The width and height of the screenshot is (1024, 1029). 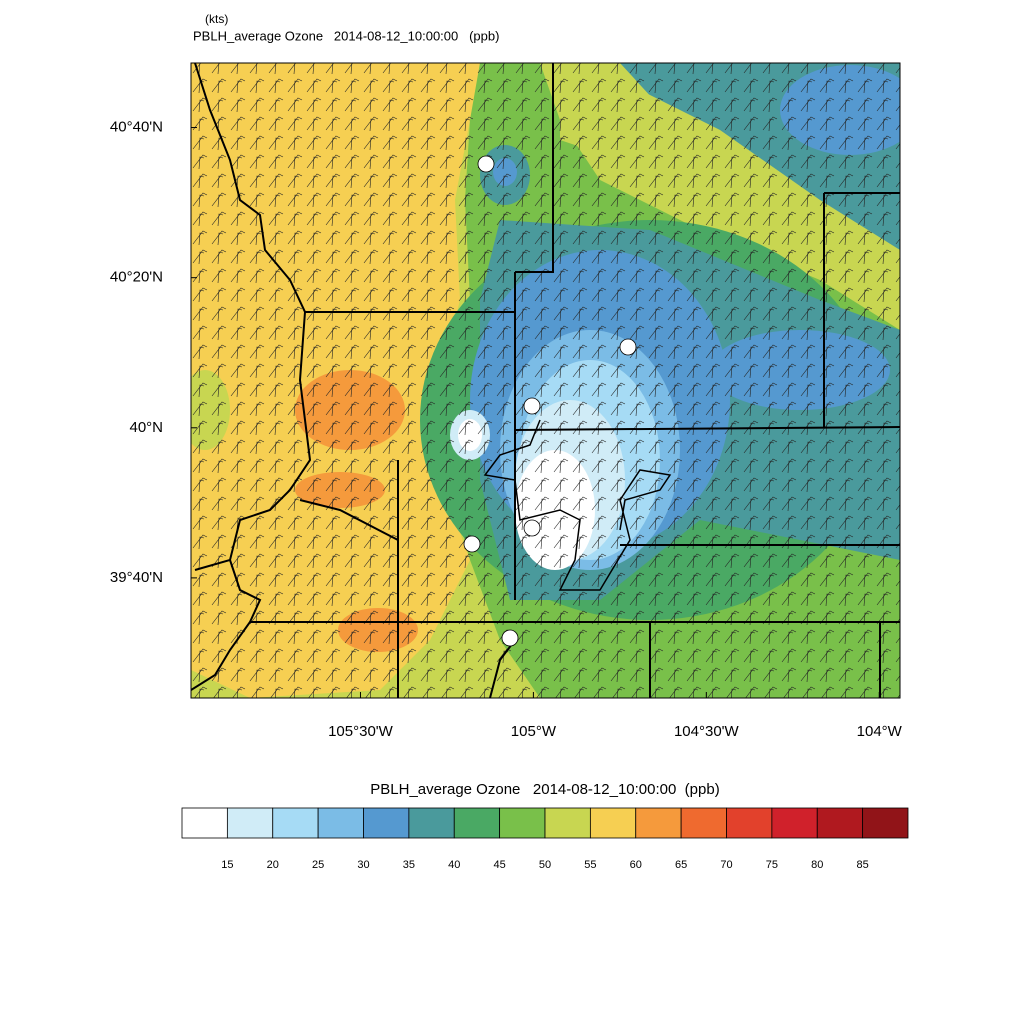 What do you see at coordinates (136, 277) in the screenshot?
I see `y-tick-label: 40°20'N` at bounding box center [136, 277].